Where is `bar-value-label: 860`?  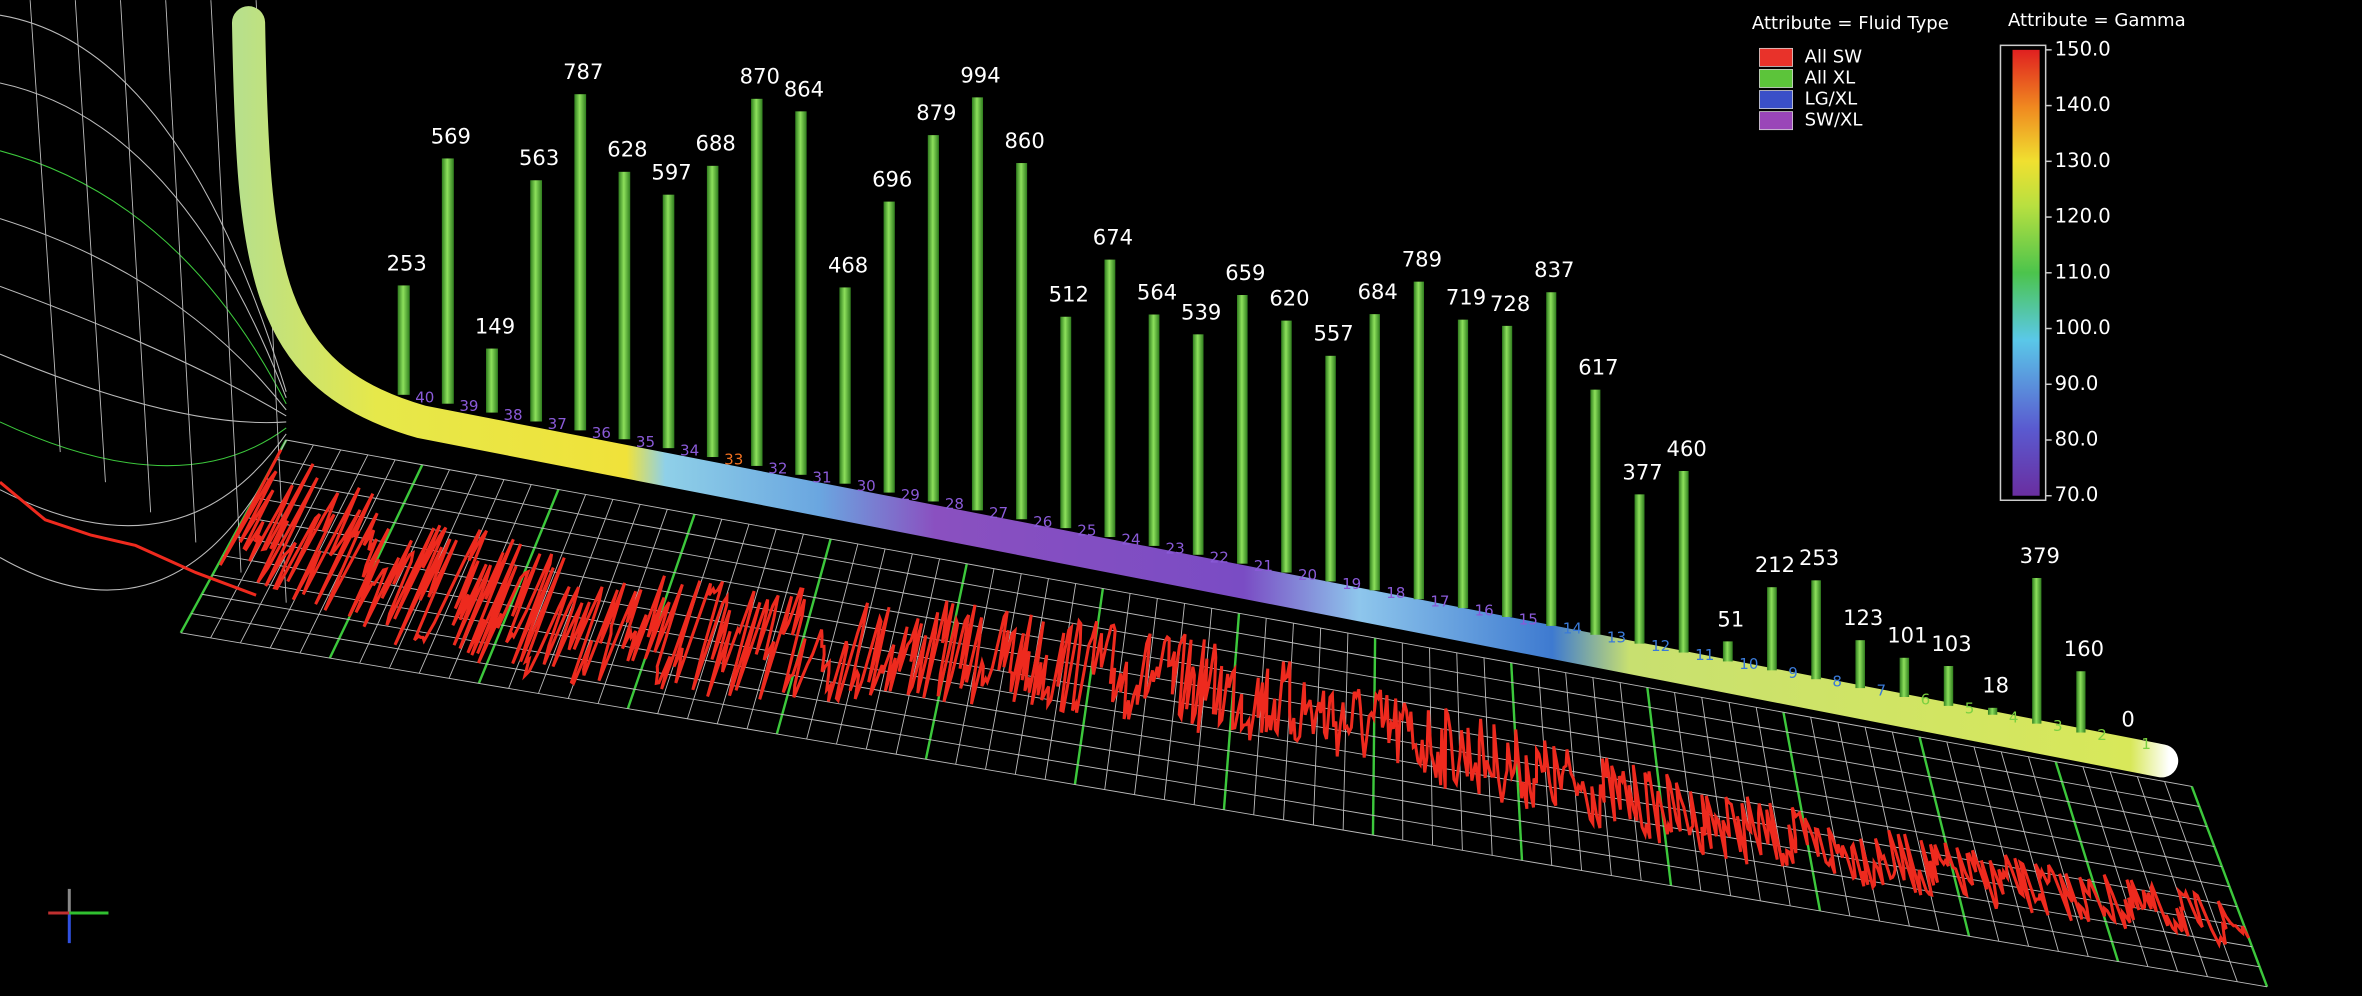 bar-value-label: 860 is located at coordinates (1025, 140).